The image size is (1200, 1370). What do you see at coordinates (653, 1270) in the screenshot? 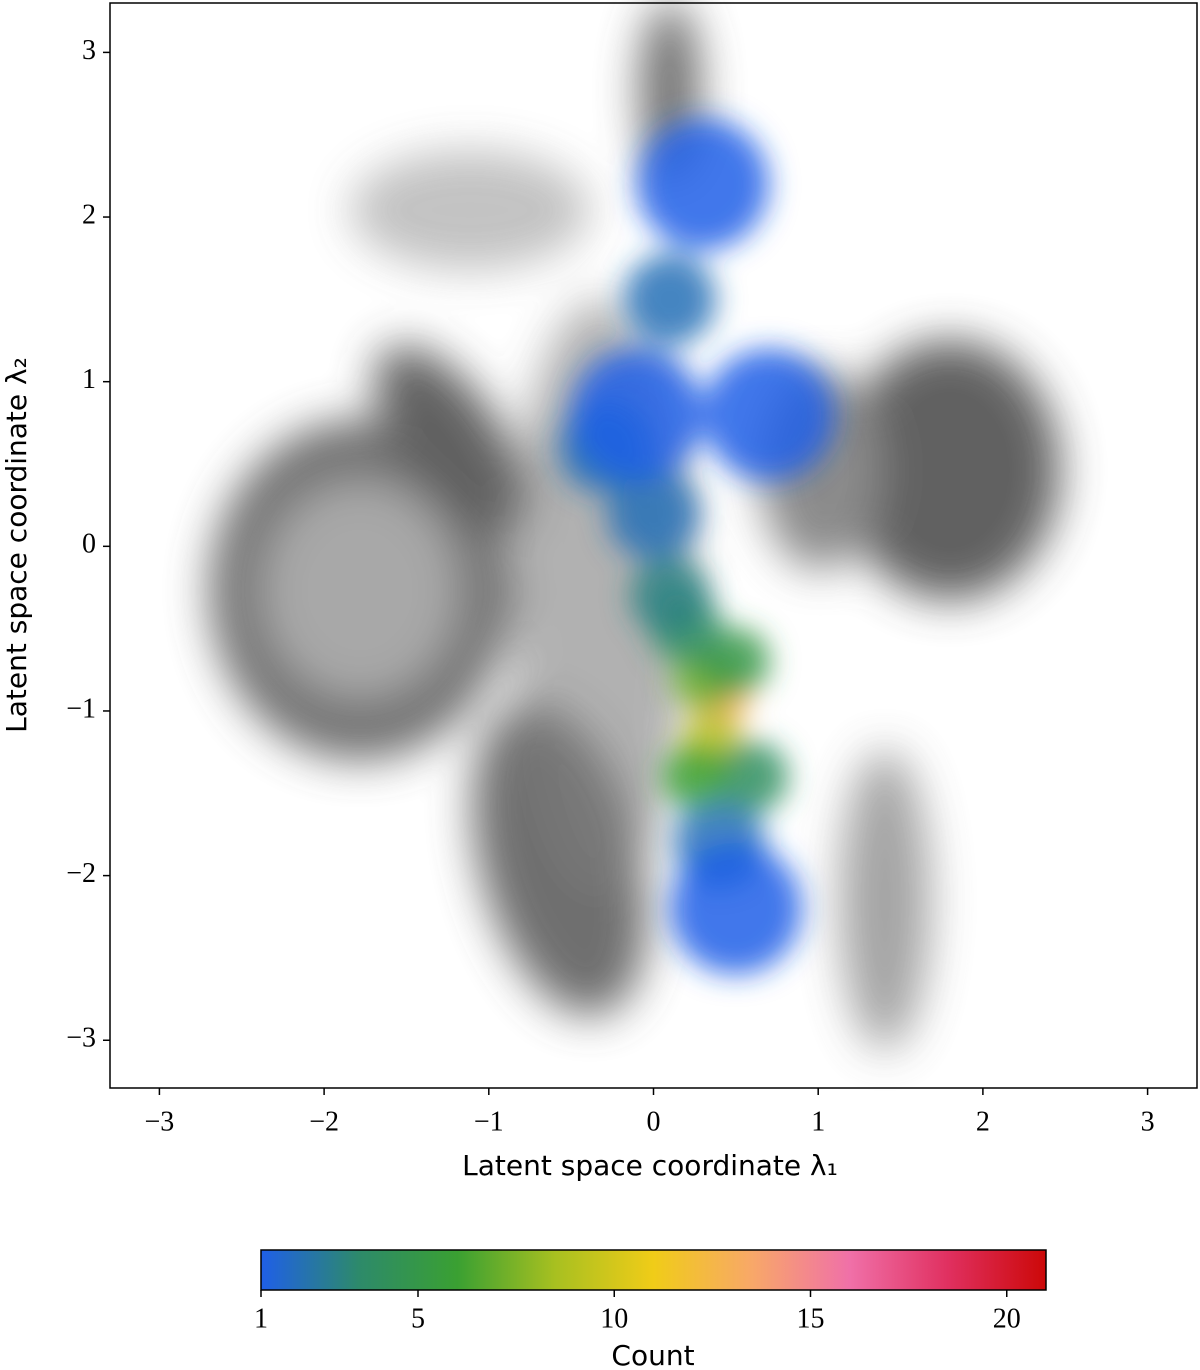
I see `colorbar` at bounding box center [653, 1270].